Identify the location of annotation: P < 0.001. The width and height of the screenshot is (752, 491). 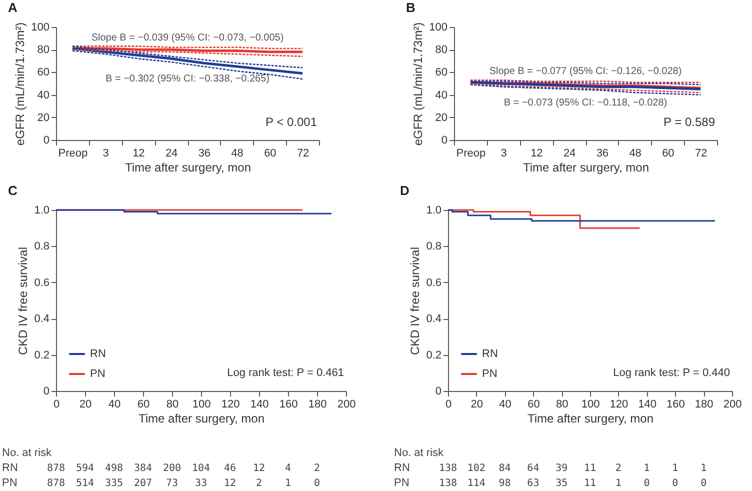
(292, 122).